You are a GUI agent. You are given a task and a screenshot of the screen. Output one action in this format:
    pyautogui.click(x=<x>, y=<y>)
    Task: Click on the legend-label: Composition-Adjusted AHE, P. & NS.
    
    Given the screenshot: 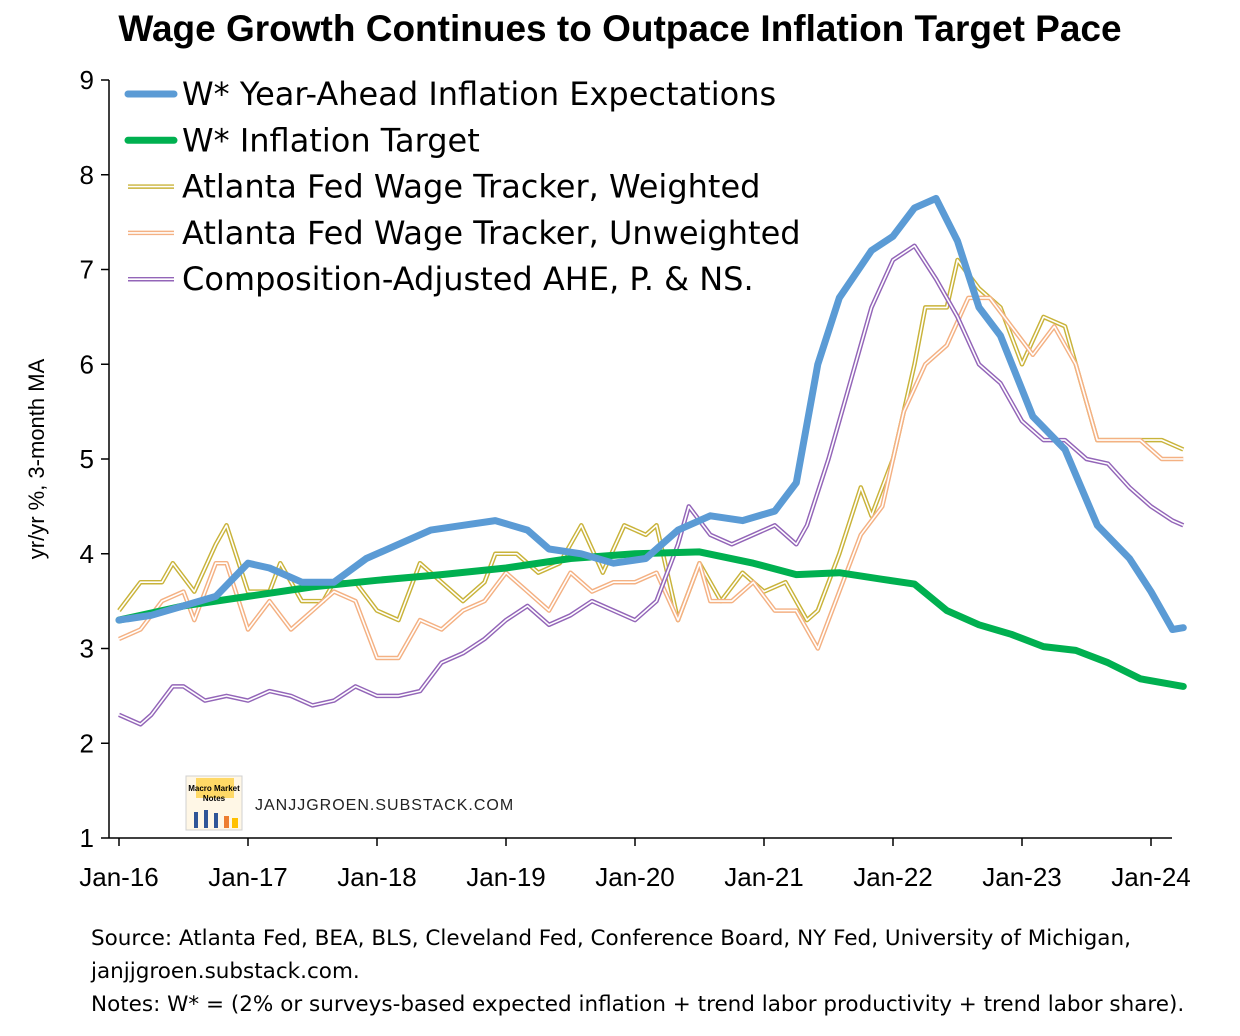 What is the action you would take?
    pyautogui.click(x=468, y=279)
    